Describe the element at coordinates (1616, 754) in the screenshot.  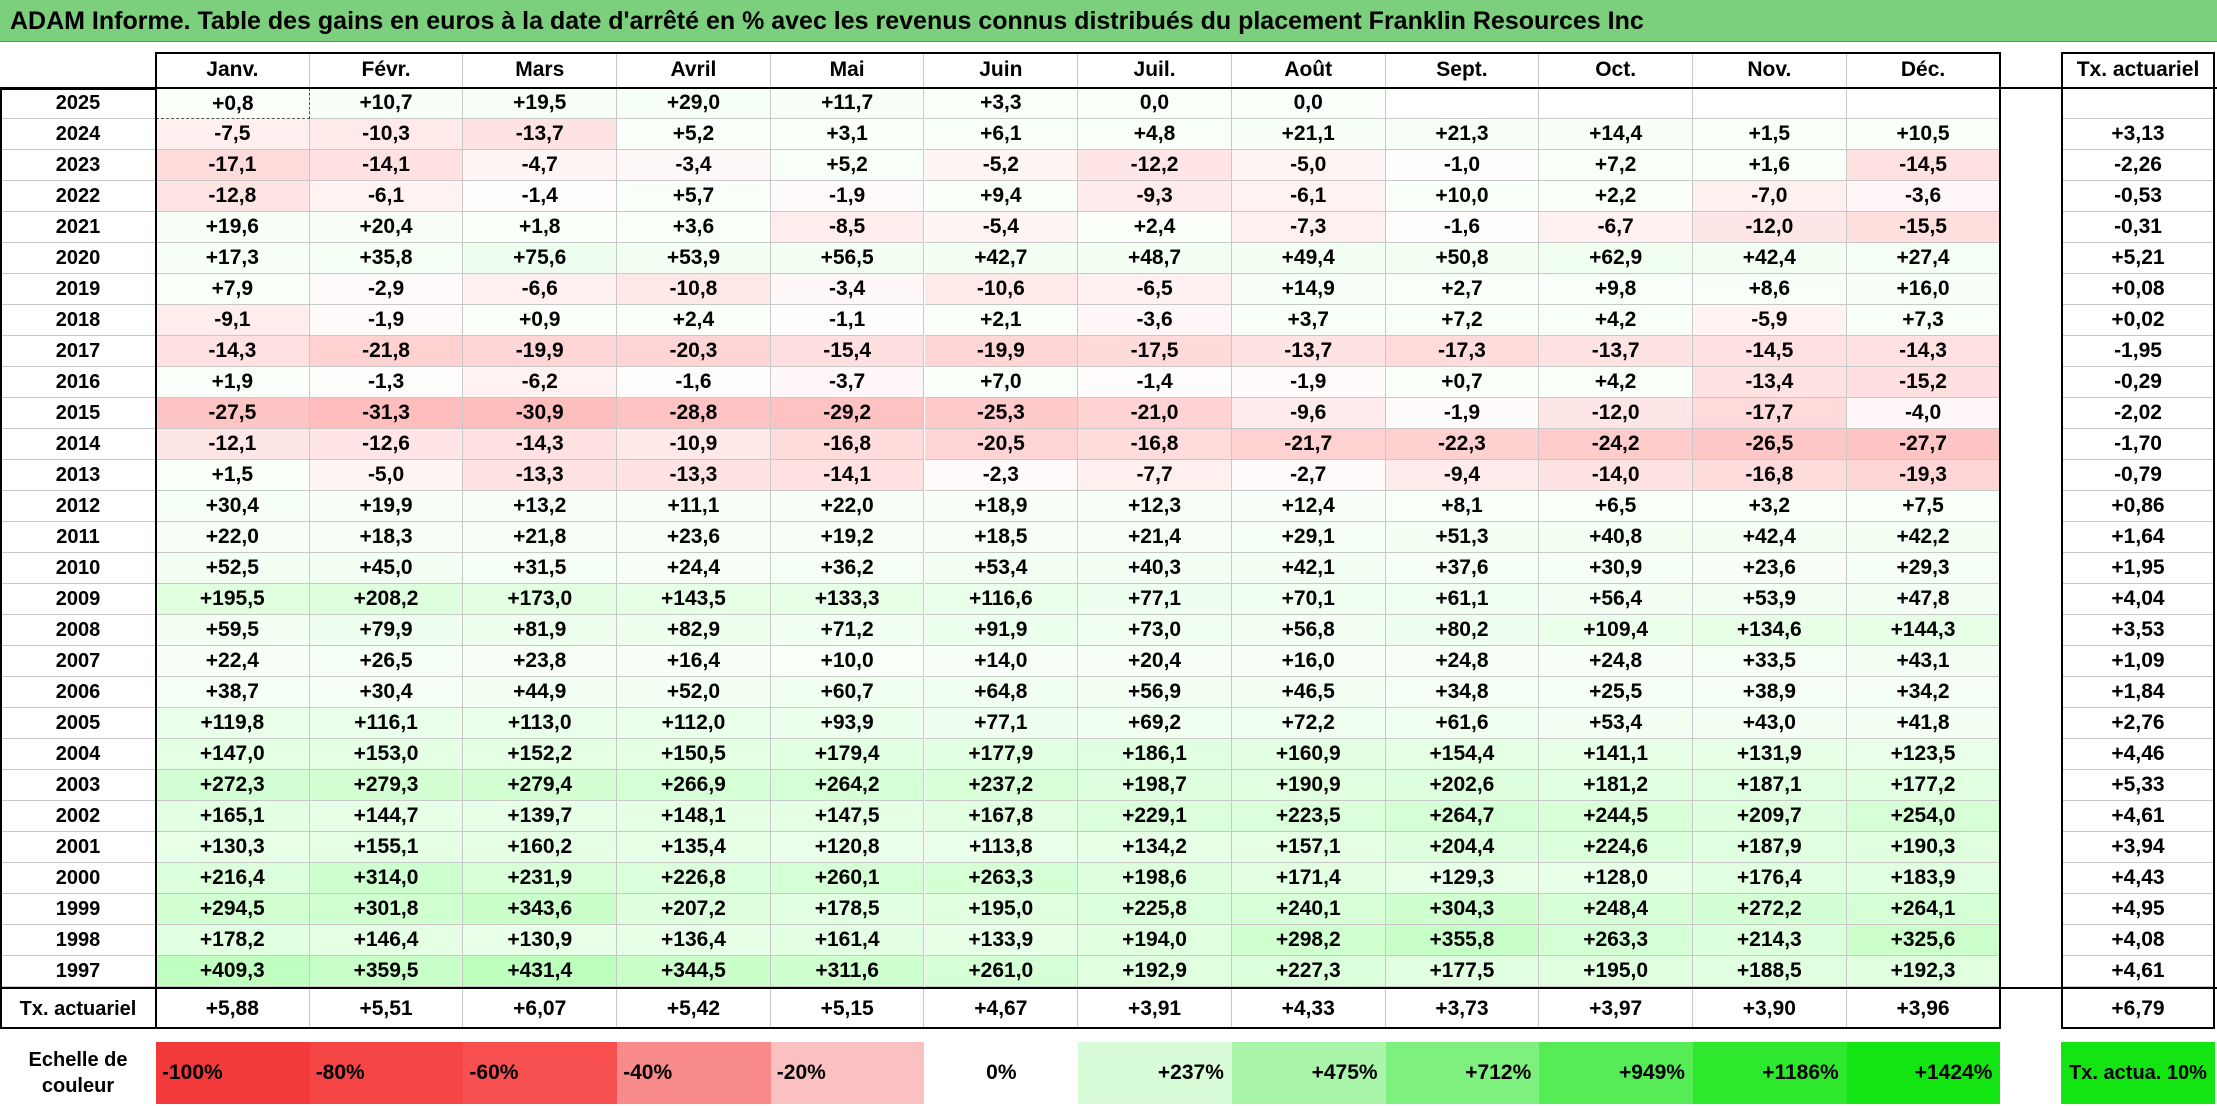
I see `table-cell: +141,1` at that location.